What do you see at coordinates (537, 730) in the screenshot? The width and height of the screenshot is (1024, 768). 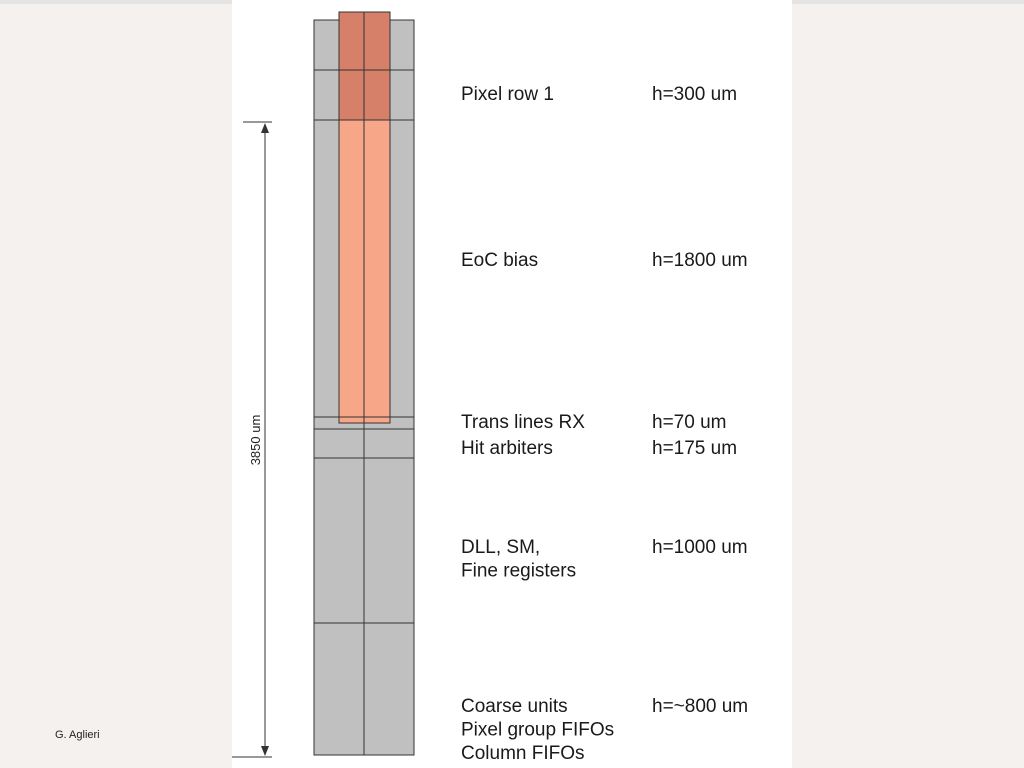 I see `row-label: Pixel group FIFOs` at bounding box center [537, 730].